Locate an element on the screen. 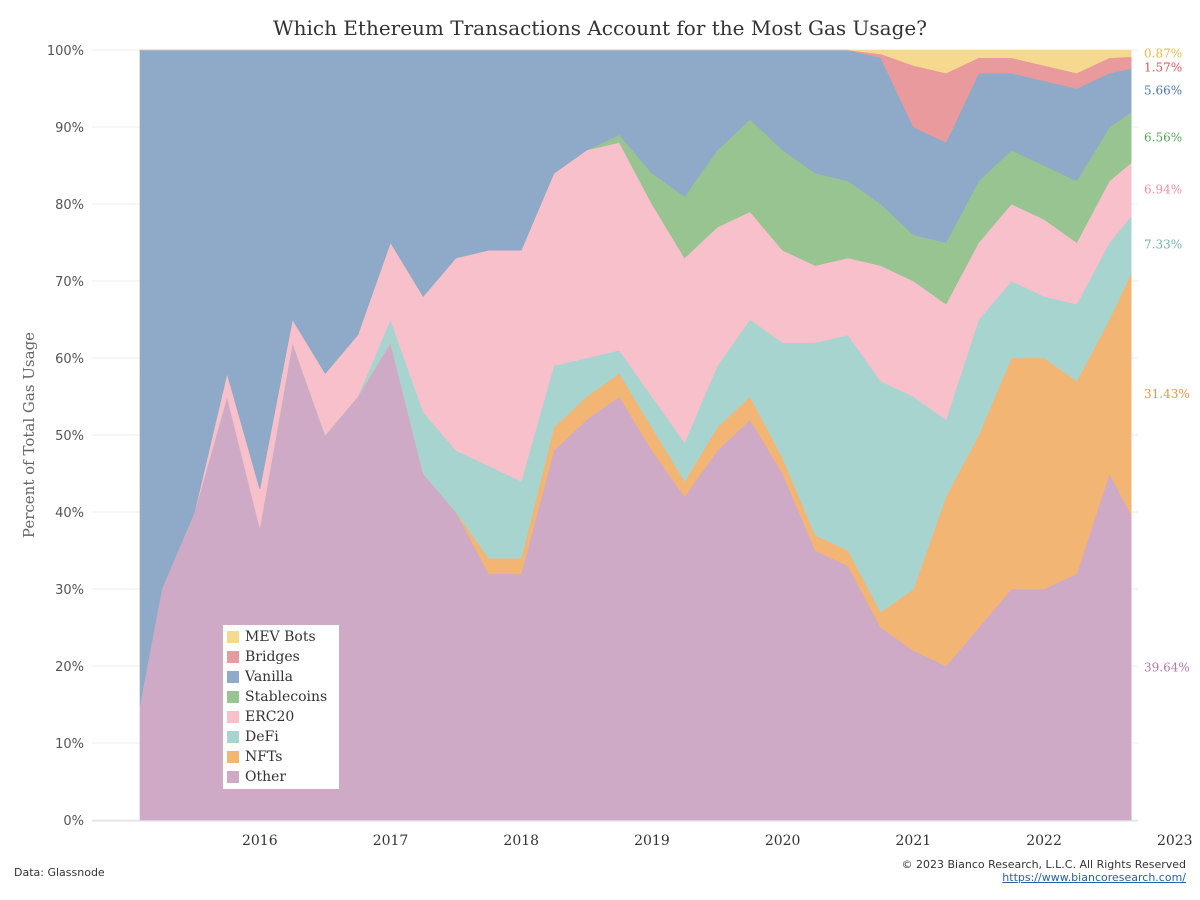  x-tick-label: 2019 is located at coordinates (652, 841).